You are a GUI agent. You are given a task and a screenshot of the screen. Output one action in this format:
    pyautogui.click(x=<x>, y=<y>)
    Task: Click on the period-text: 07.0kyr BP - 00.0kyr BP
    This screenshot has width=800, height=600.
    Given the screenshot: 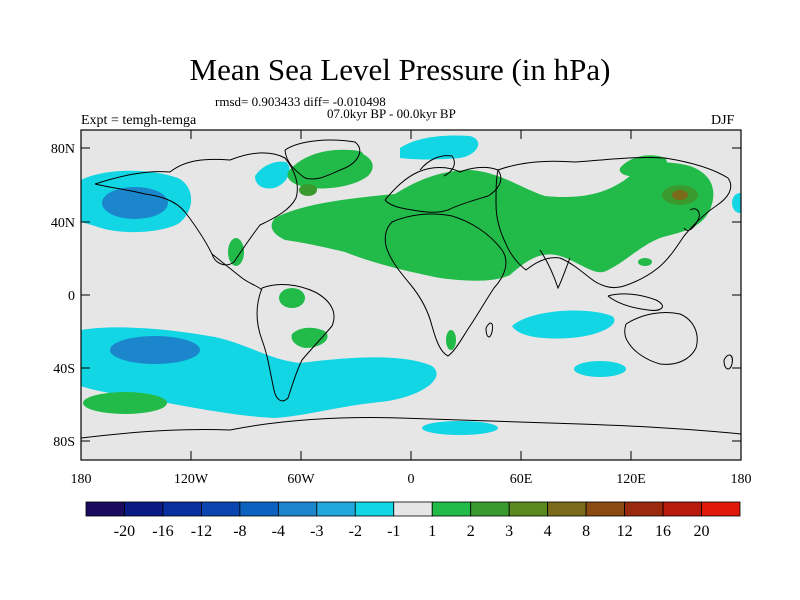 What is the action you would take?
    pyautogui.click(x=391, y=113)
    